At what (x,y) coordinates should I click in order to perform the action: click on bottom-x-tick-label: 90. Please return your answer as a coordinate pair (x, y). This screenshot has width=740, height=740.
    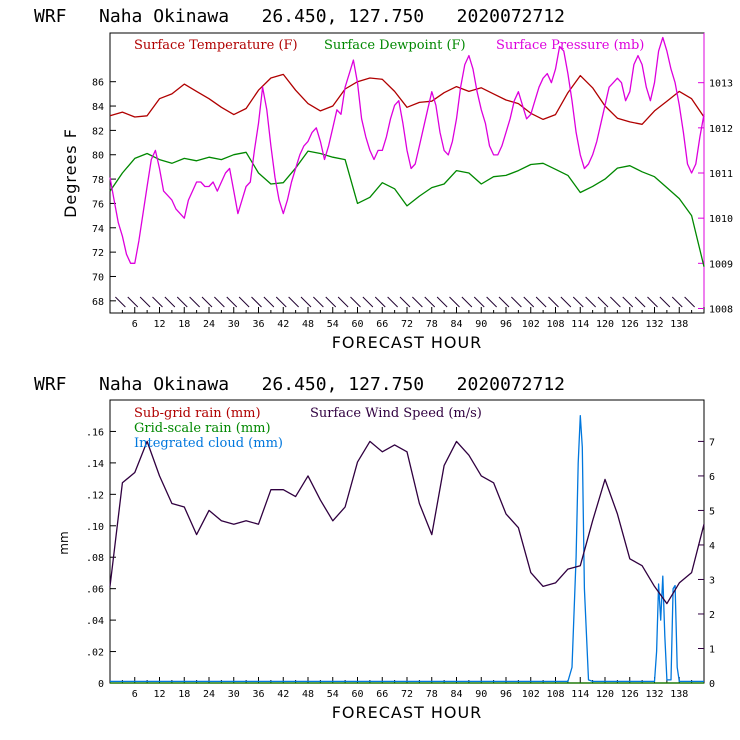
    Looking at the image, I should click on (481, 694).